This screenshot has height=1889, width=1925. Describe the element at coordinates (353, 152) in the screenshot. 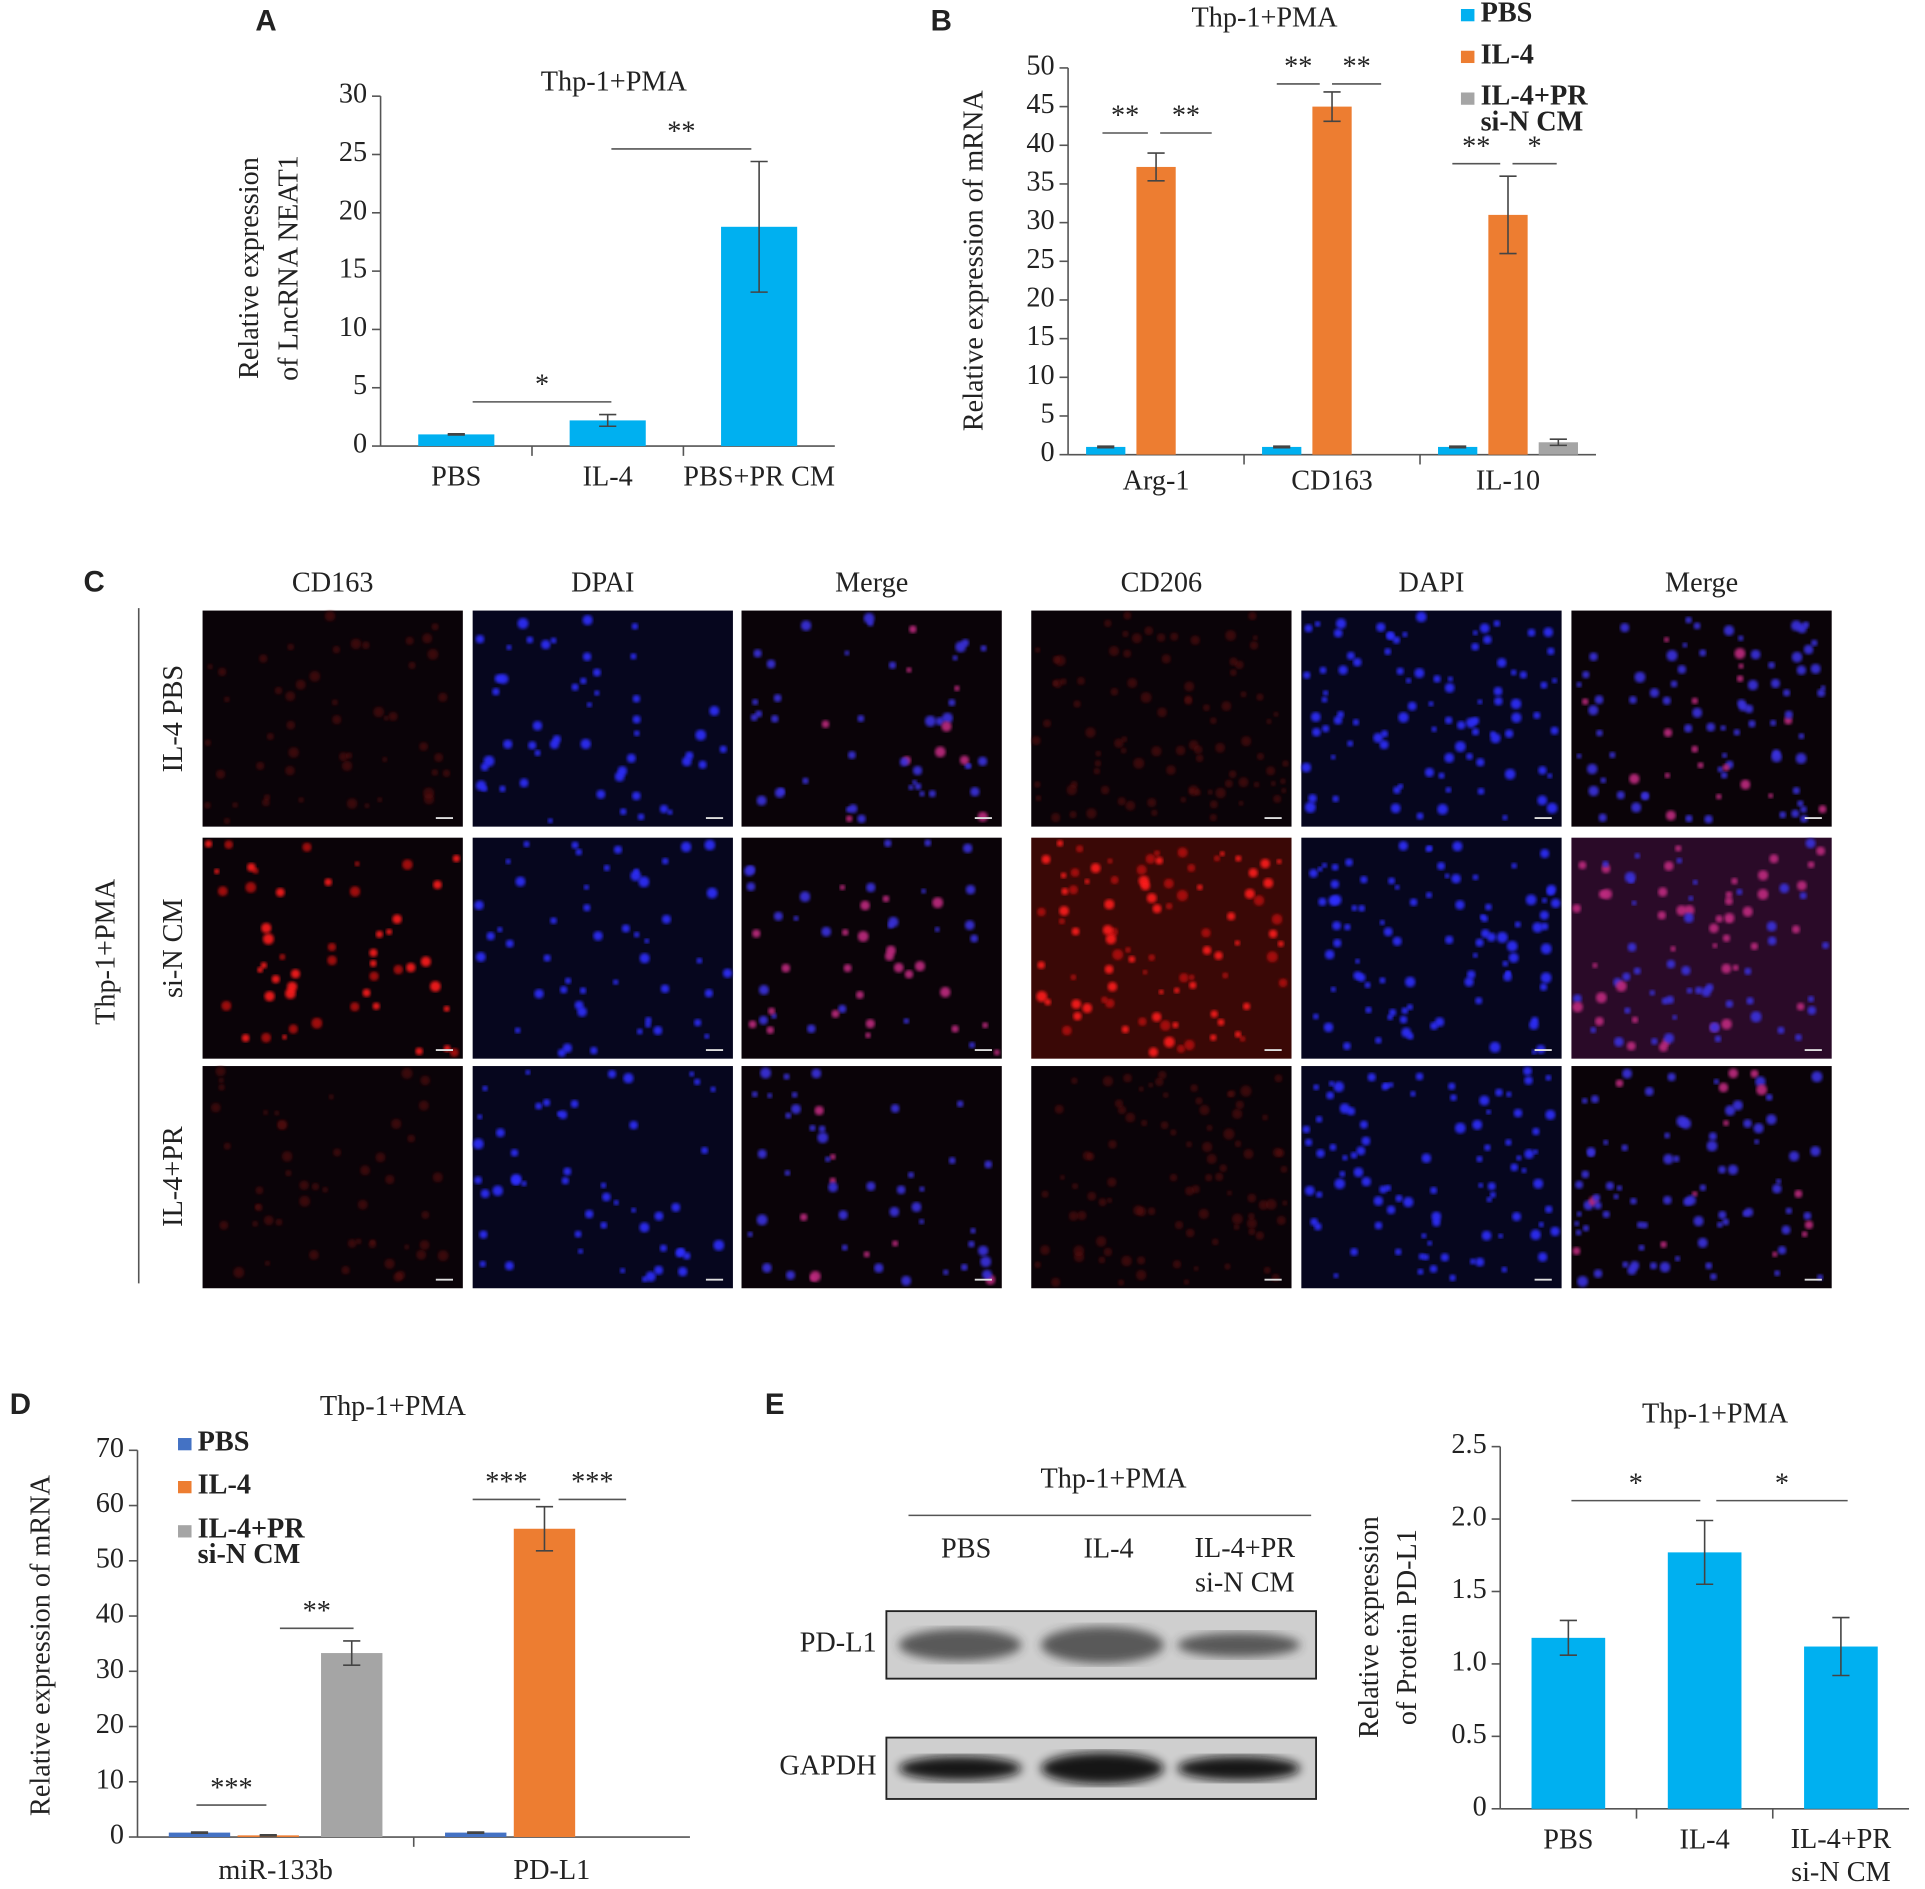

I see `y-tick-label: 25` at that location.